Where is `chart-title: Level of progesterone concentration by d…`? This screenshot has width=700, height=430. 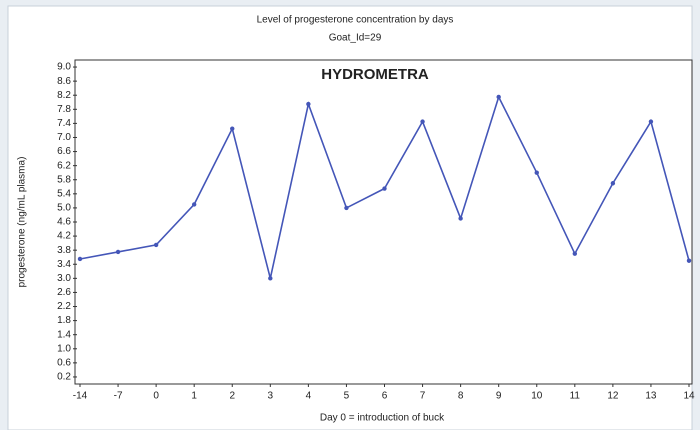
chart-title: Level of progesterone concentration by d… is located at coordinates (355, 20).